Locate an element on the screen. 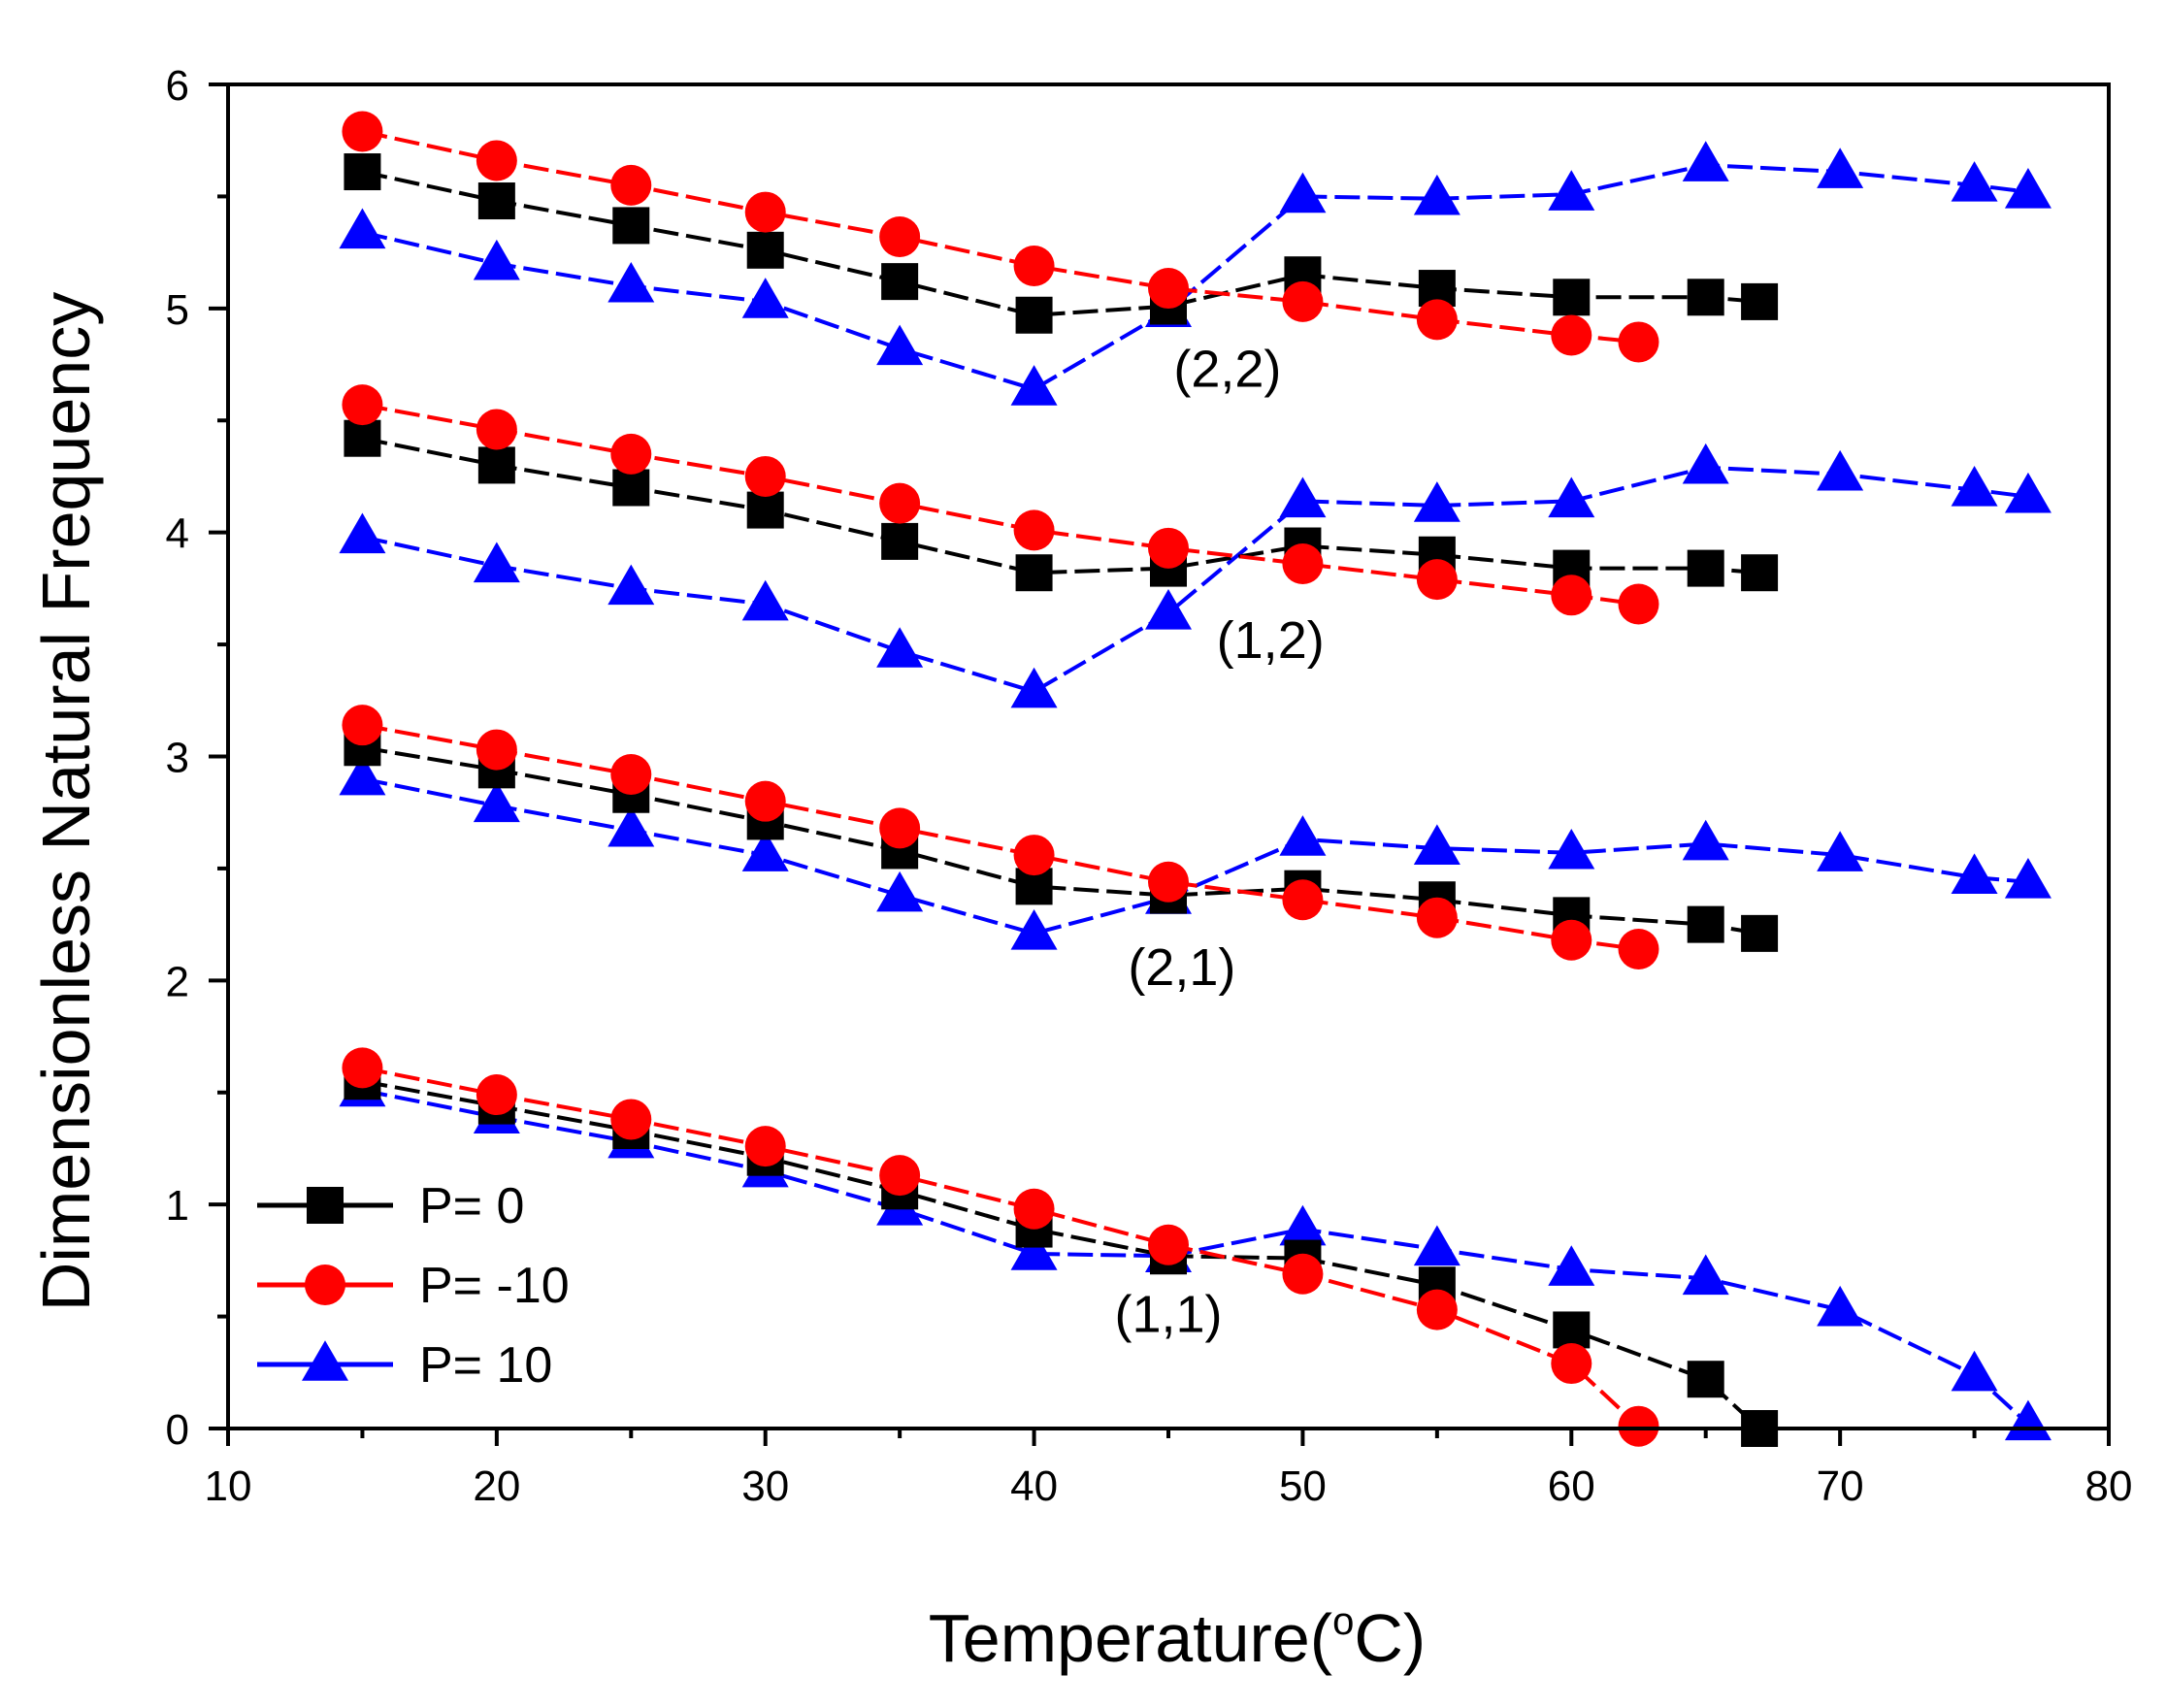 Image resolution: width=2166 pixels, height=1708 pixels. legend: P= 0 P= -10 P= 10 is located at coordinates (413, 1286).